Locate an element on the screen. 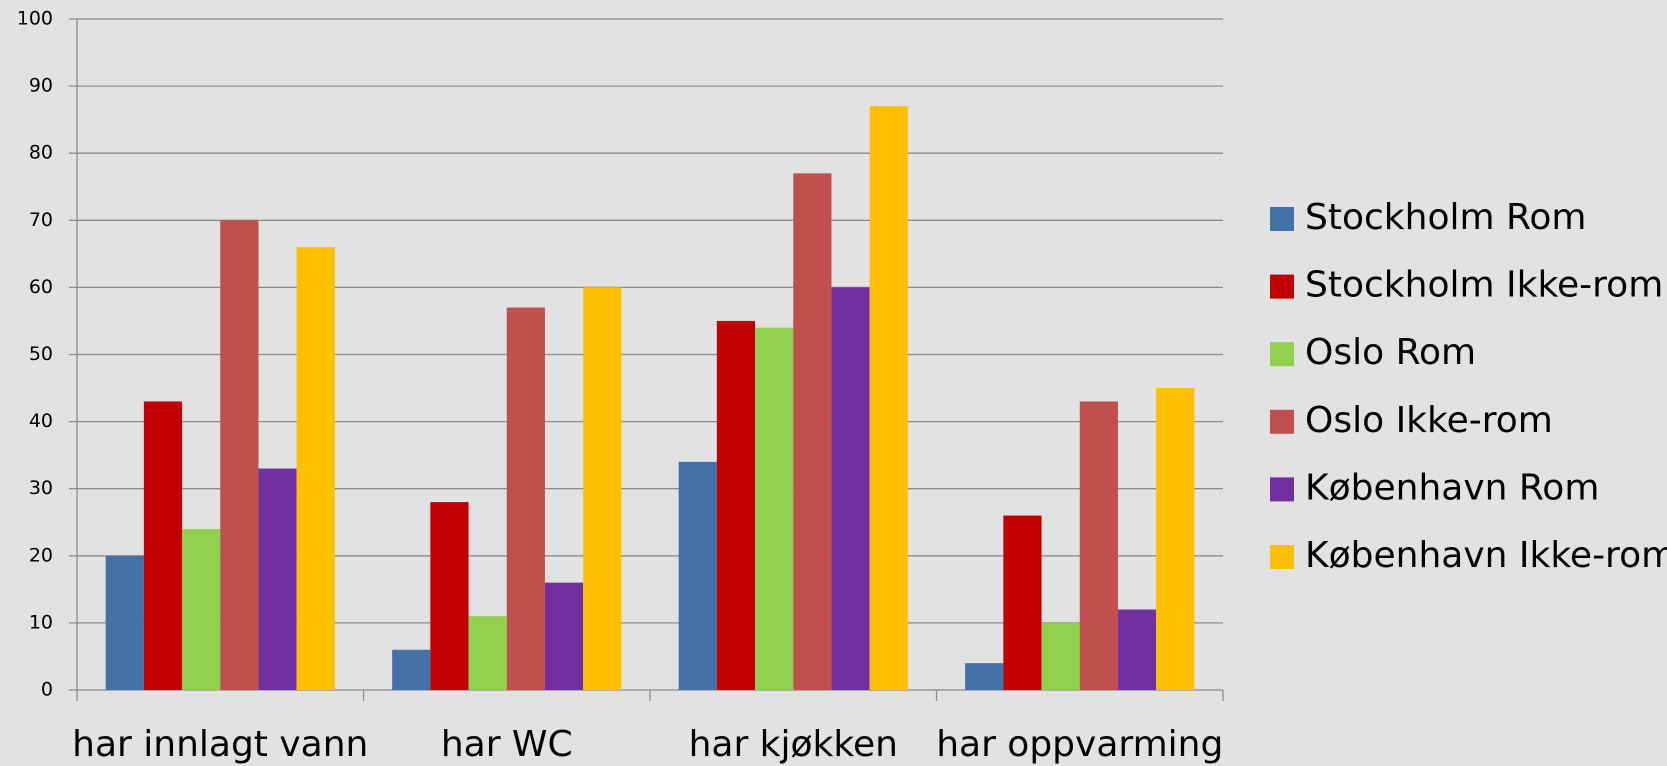 This screenshot has width=1667, height=766. y-tick-label: 30 is located at coordinates (41, 488).